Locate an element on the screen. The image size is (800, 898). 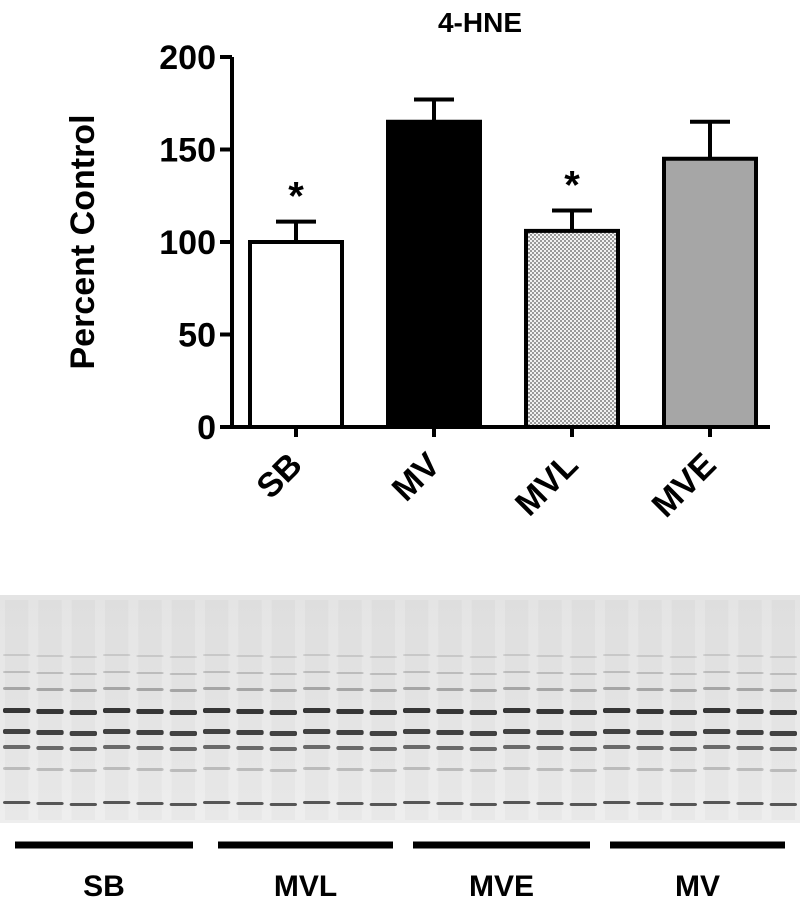
y-tick-label: 150 is located at coordinates (187, 151).